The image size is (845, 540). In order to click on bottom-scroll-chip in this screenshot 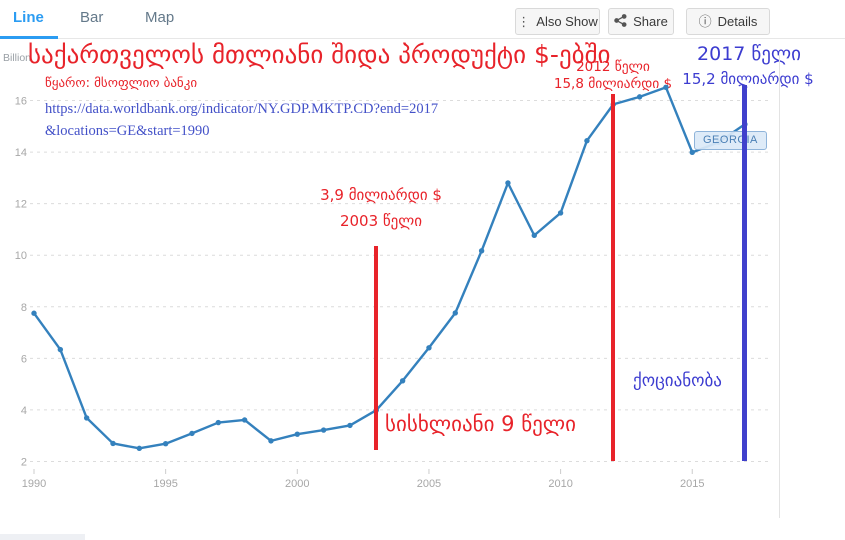, I will do `click(42, 537)`.